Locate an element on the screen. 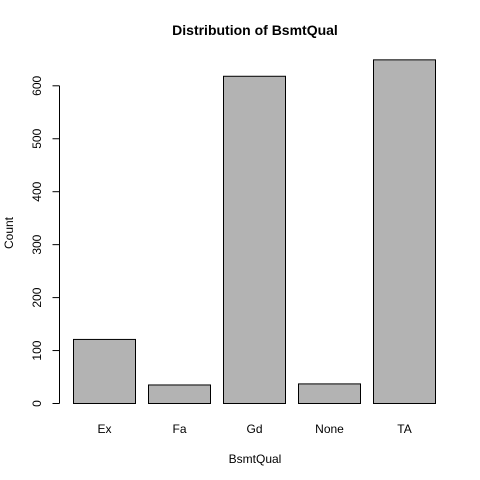 This screenshot has width=480, height=480. x-axis-label: BsmtQual is located at coordinates (255, 459).